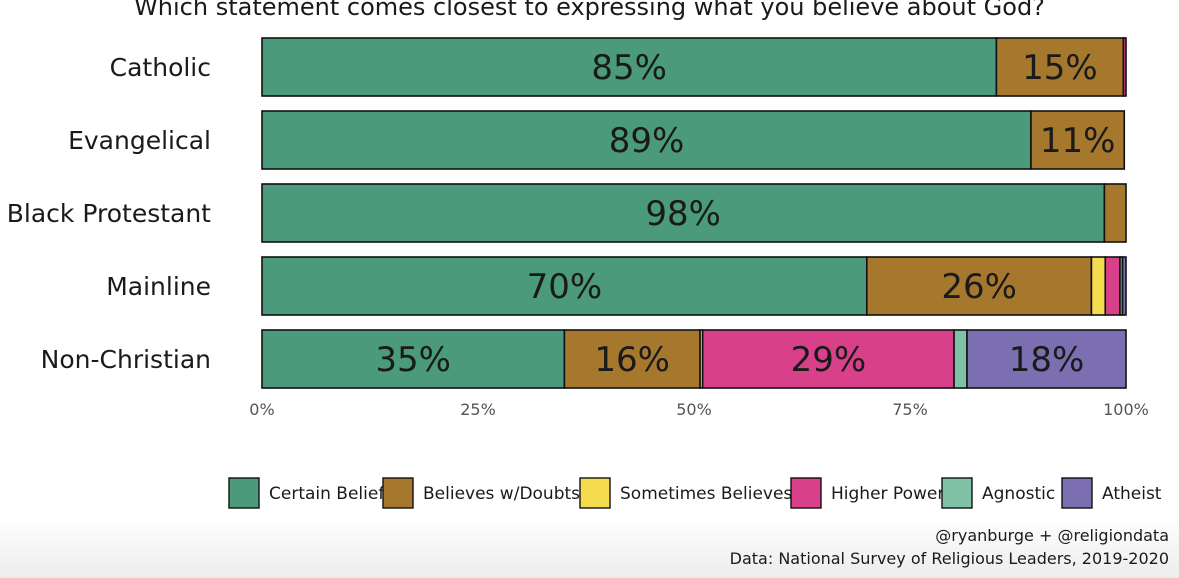 The image size is (1179, 578). I want to click on bar-non-christian-certain-belief, so click(413, 359).